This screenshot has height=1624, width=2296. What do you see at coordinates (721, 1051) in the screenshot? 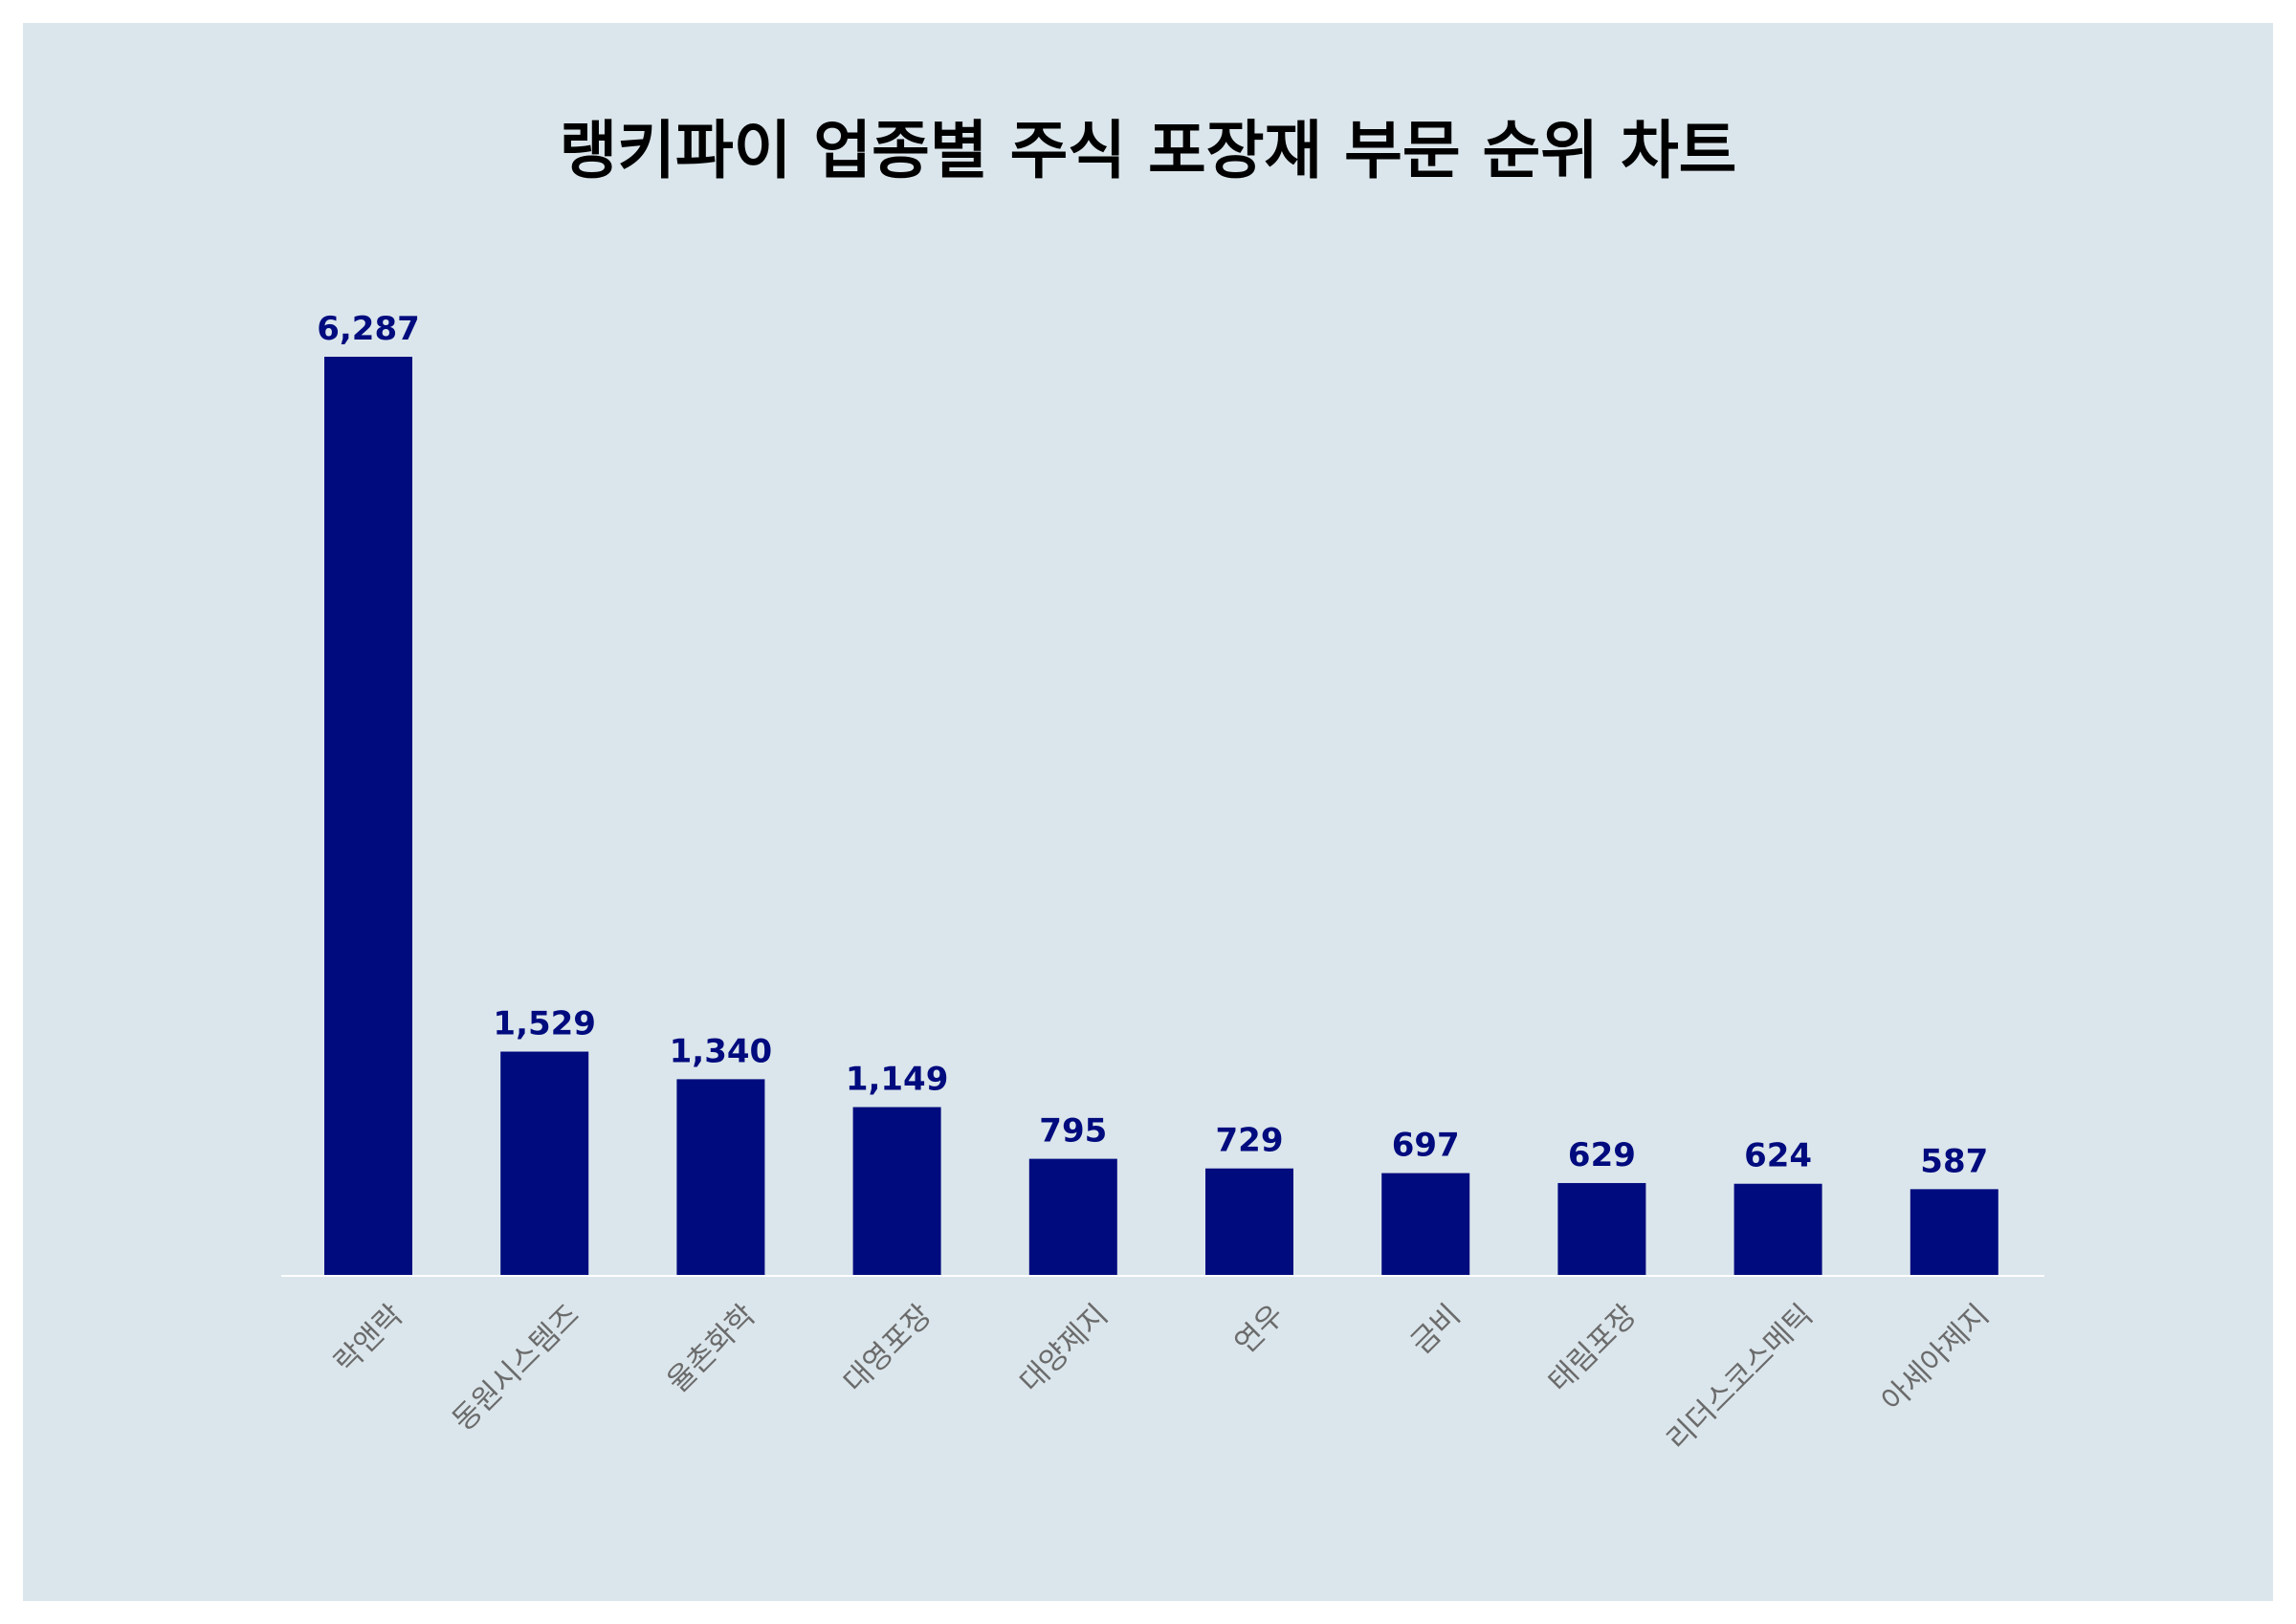
I see `bar-value-label: 1,340` at bounding box center [721, 1051].